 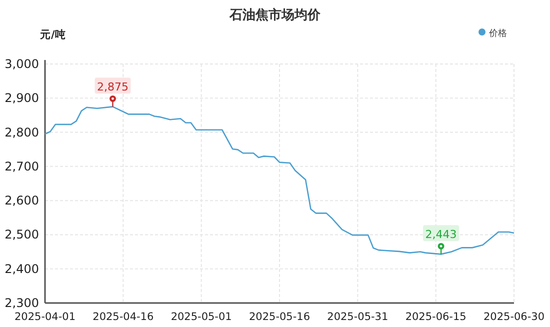 I want to click on x-tick-label: 2025-05-01, so click(x=201, y=317).